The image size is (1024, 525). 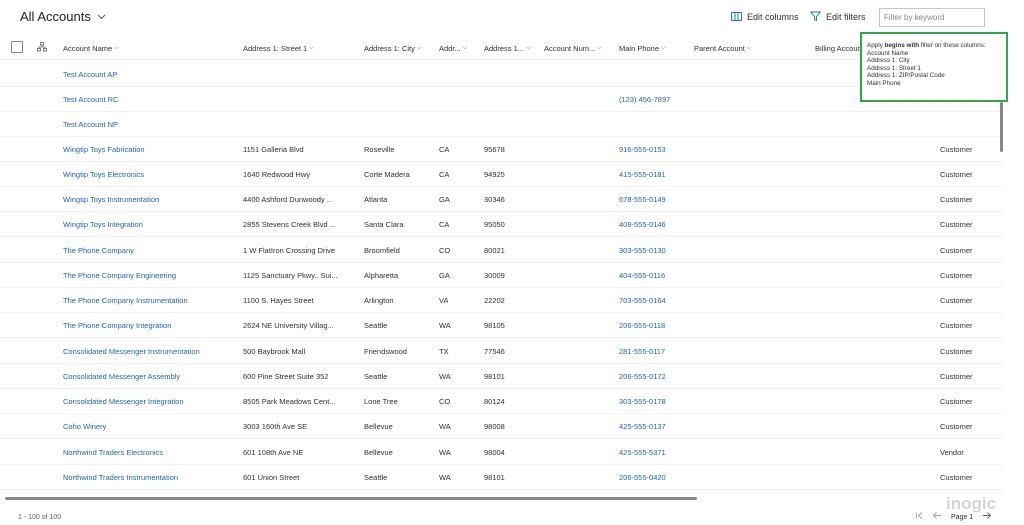 I want to click on filter-keyword-input, so click(x=932, y=17).